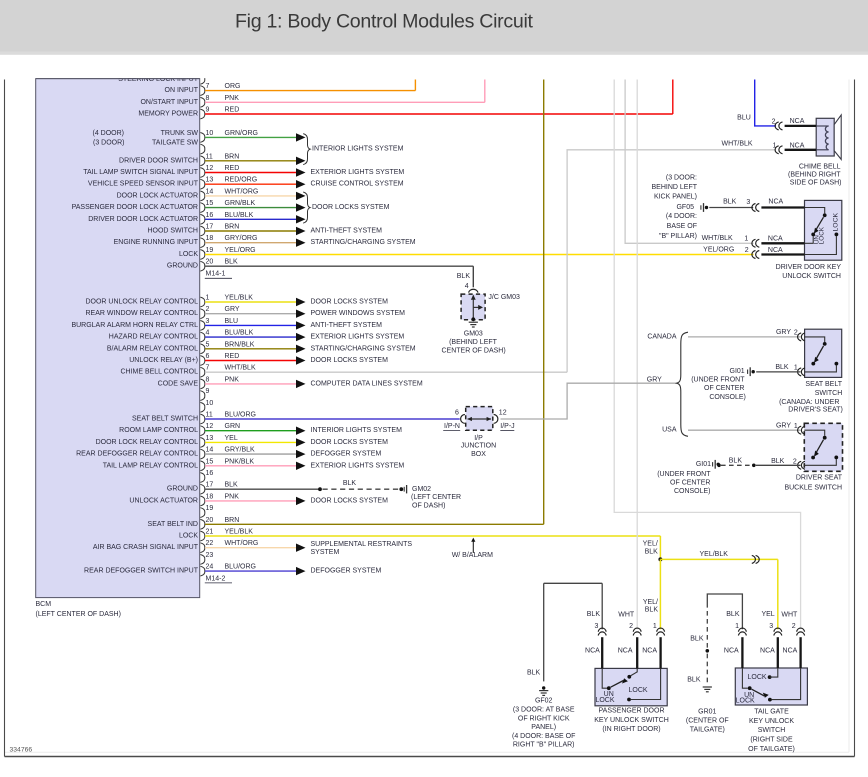 Image resolution: width=868 pixels, height=777 pixels. I want to click on svg-text: "B" PILLAR), so click(678, 236).